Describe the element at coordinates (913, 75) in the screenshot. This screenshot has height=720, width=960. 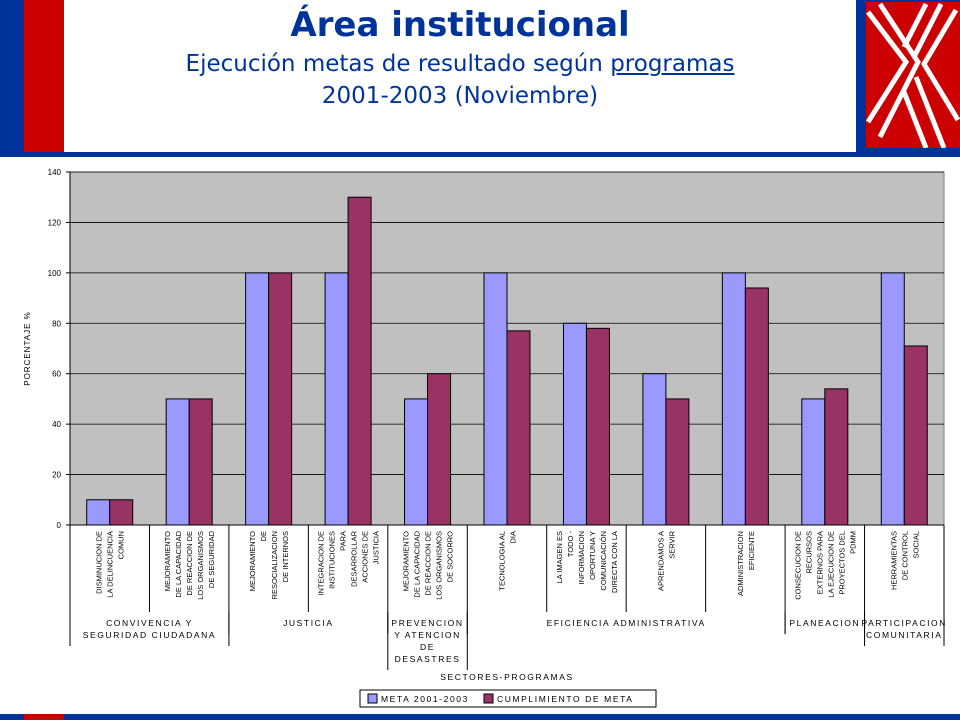
I see `x-logo-icon` at that location.